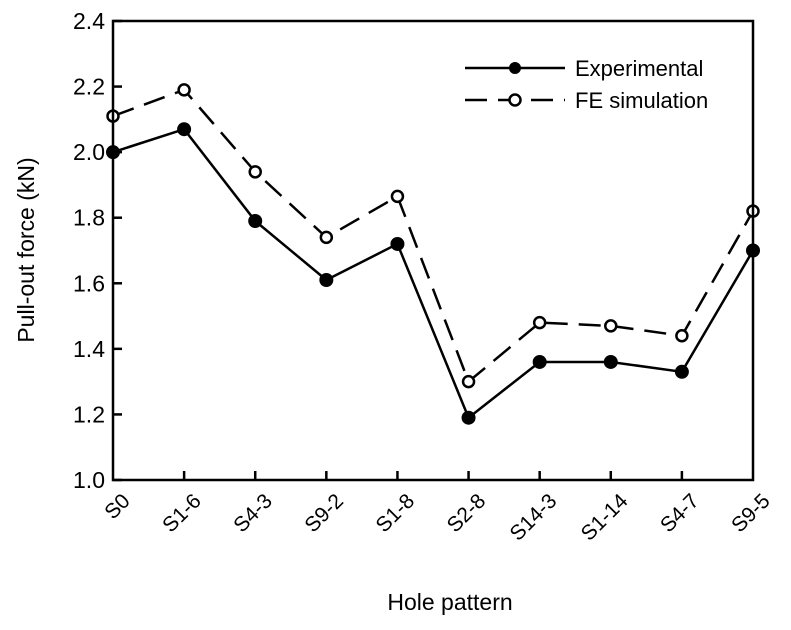  I want to click on y-tick-label: 2.4, so click(89, 21).